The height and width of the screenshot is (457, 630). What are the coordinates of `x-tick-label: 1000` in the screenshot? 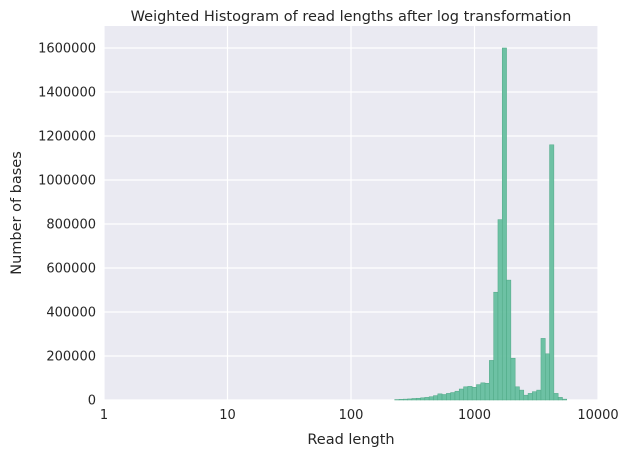 It's located at (474, 415).